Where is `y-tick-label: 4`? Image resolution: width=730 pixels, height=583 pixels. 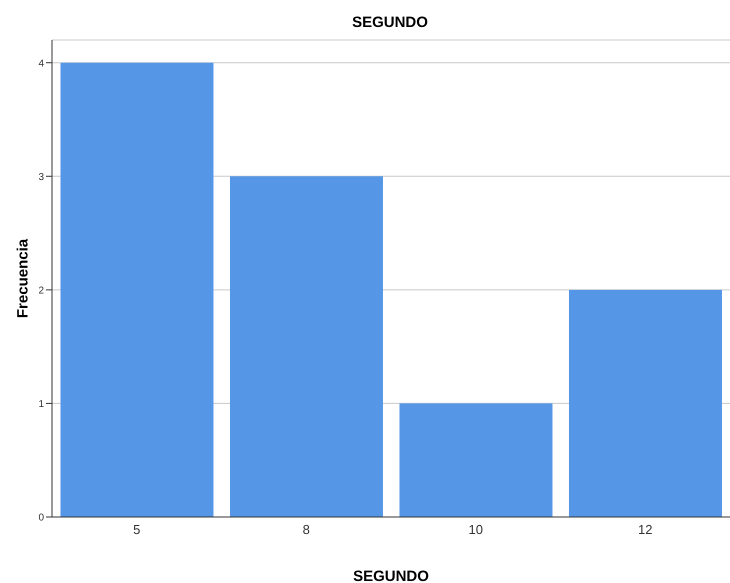
y-tick-label: 4 is located at coordinates (41, 64).